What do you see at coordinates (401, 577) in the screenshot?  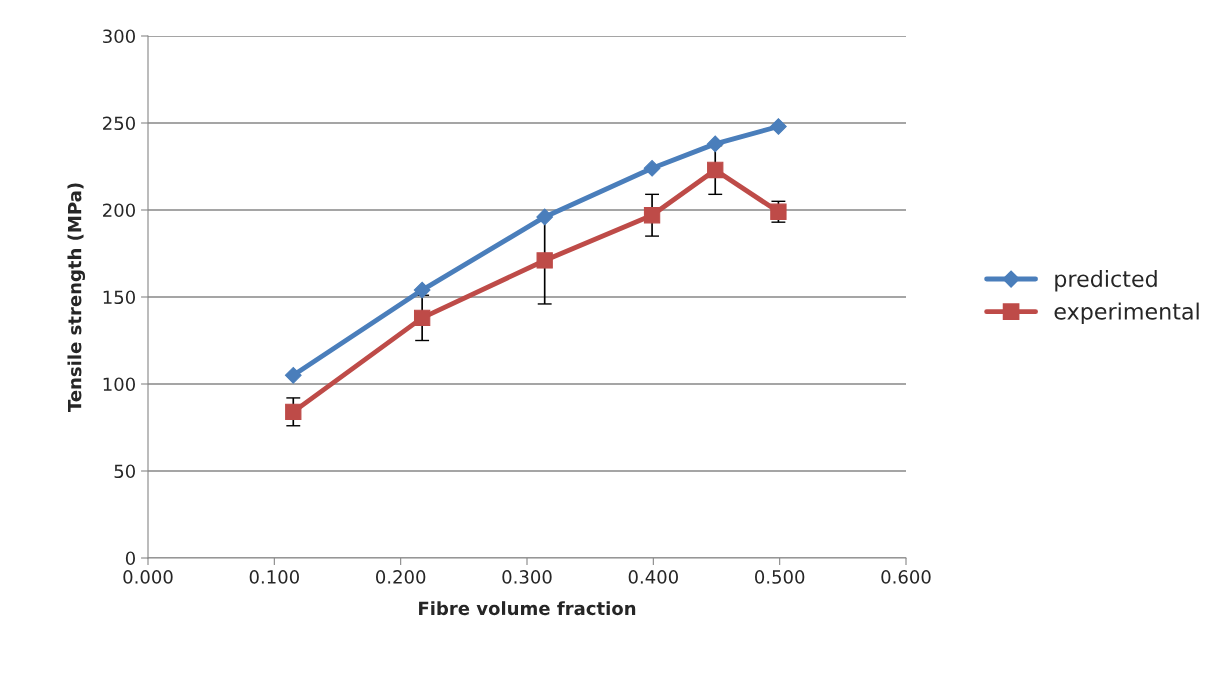 I see `x-tick-label: 0.200` at bounding box center [401, 577].